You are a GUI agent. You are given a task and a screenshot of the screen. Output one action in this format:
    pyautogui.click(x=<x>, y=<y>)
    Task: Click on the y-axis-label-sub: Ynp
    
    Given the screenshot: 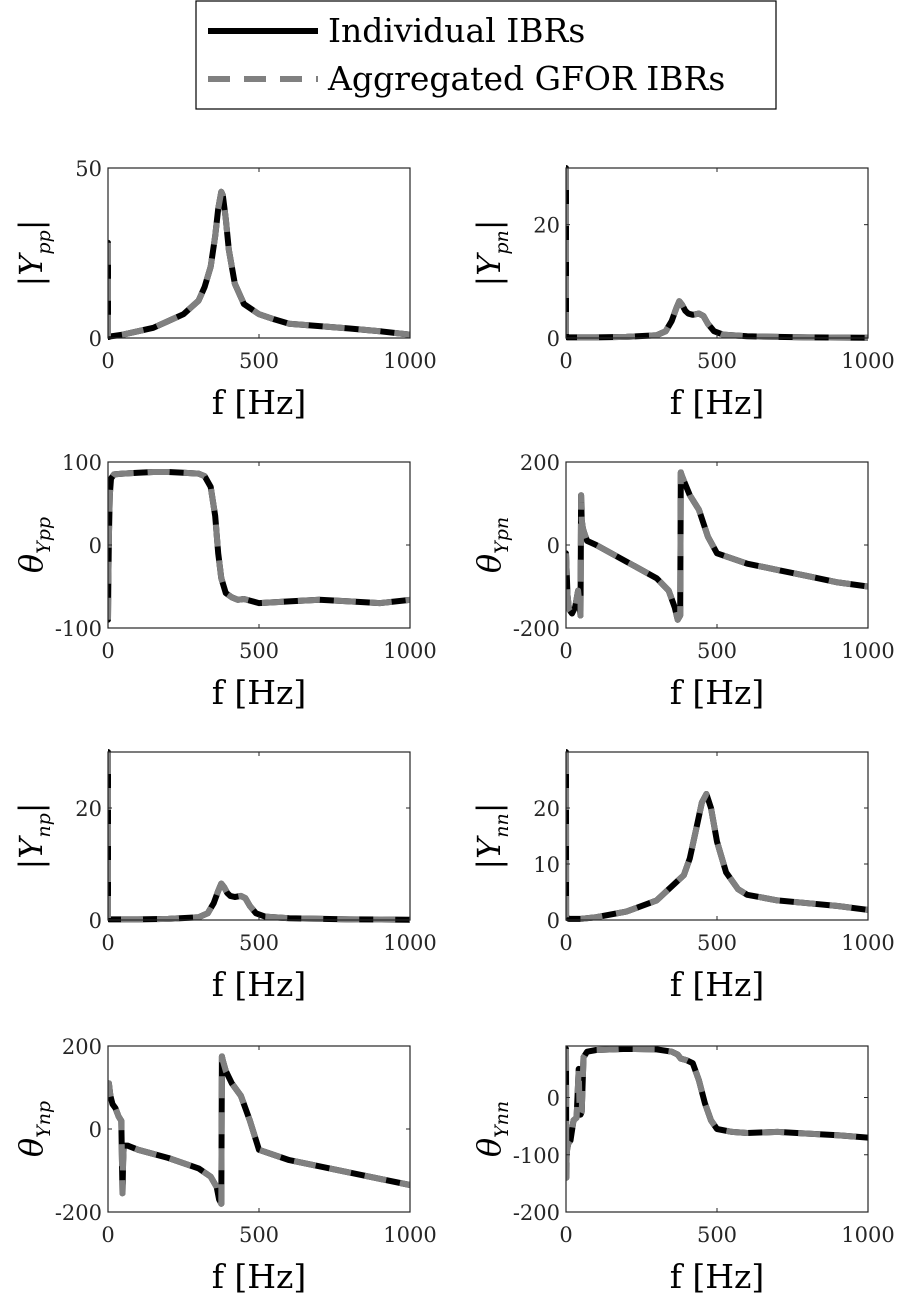 What is the action you would take?
    pyautogui.click(x=44, y=1119)
    